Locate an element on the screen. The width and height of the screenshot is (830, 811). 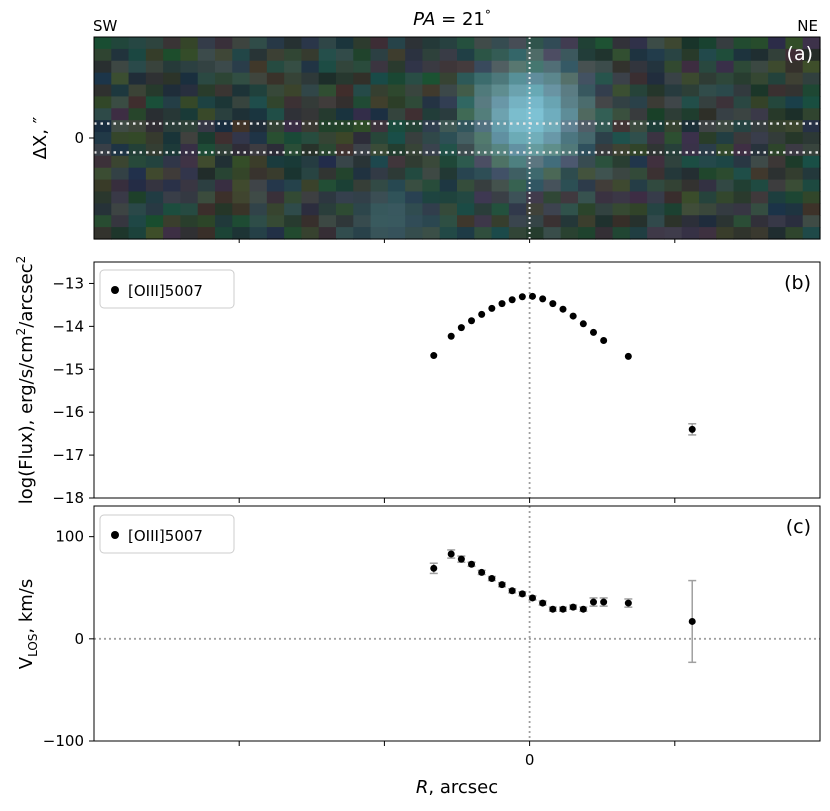
y-tick-label: 0 is located at coordinates (79, 138).